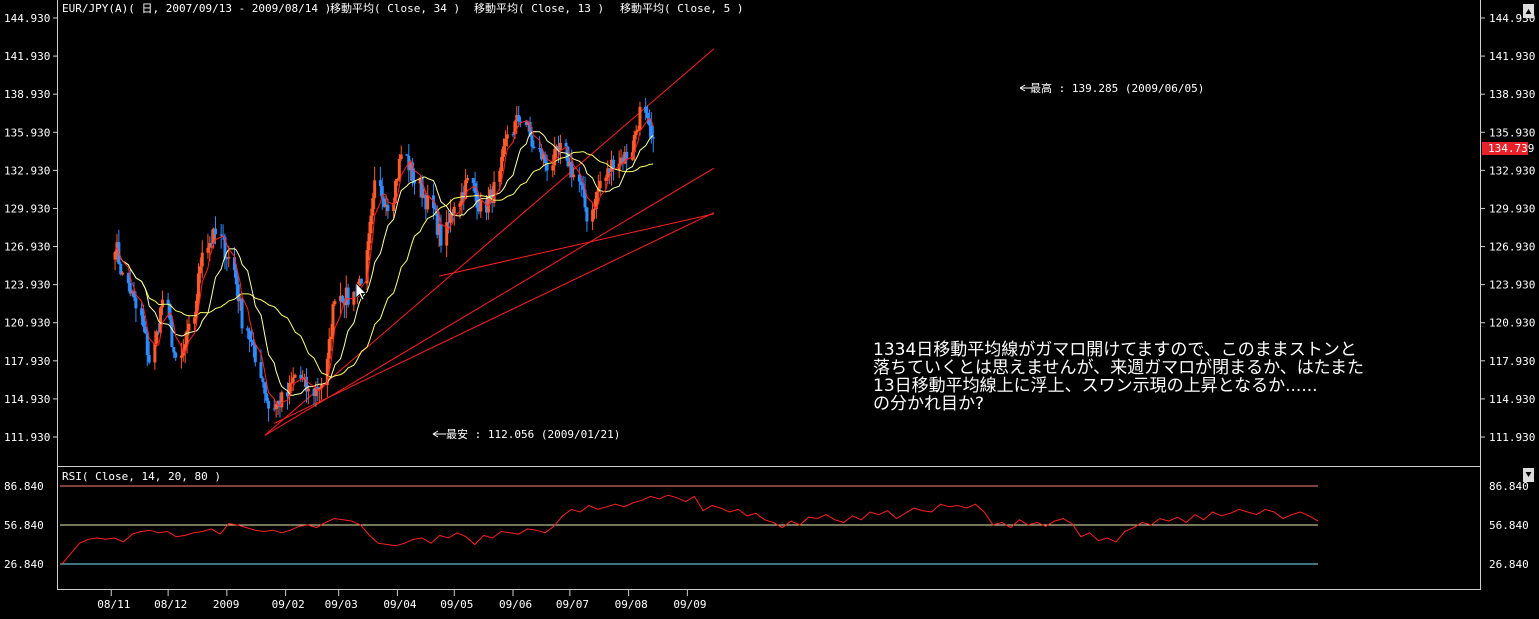 The width and height of the screenshot is (1539, 619). Describe the element at coordinates (226, 604) in the screenshot. I see `x-tick-label: 2009` at that location.